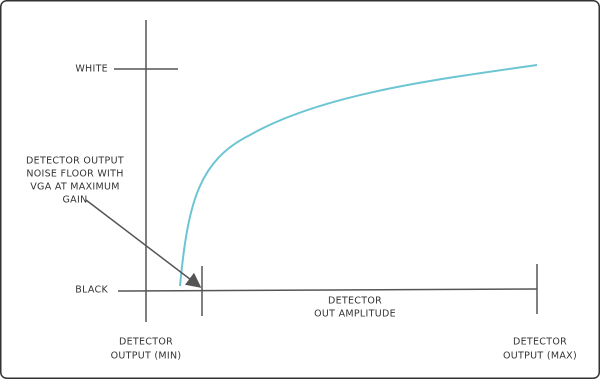 Image resolution: width=600 pixels, height=383 pixels. I want to click on white-label: WHITE, so click(91, 69).